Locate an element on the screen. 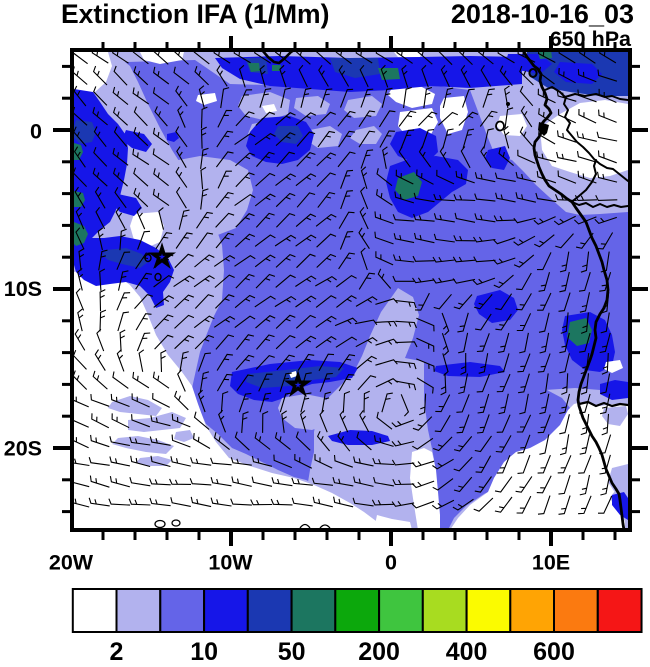 This screenshot has height=667, width=650. svg-text: 650 hPa is located at coordinates (591, 39).